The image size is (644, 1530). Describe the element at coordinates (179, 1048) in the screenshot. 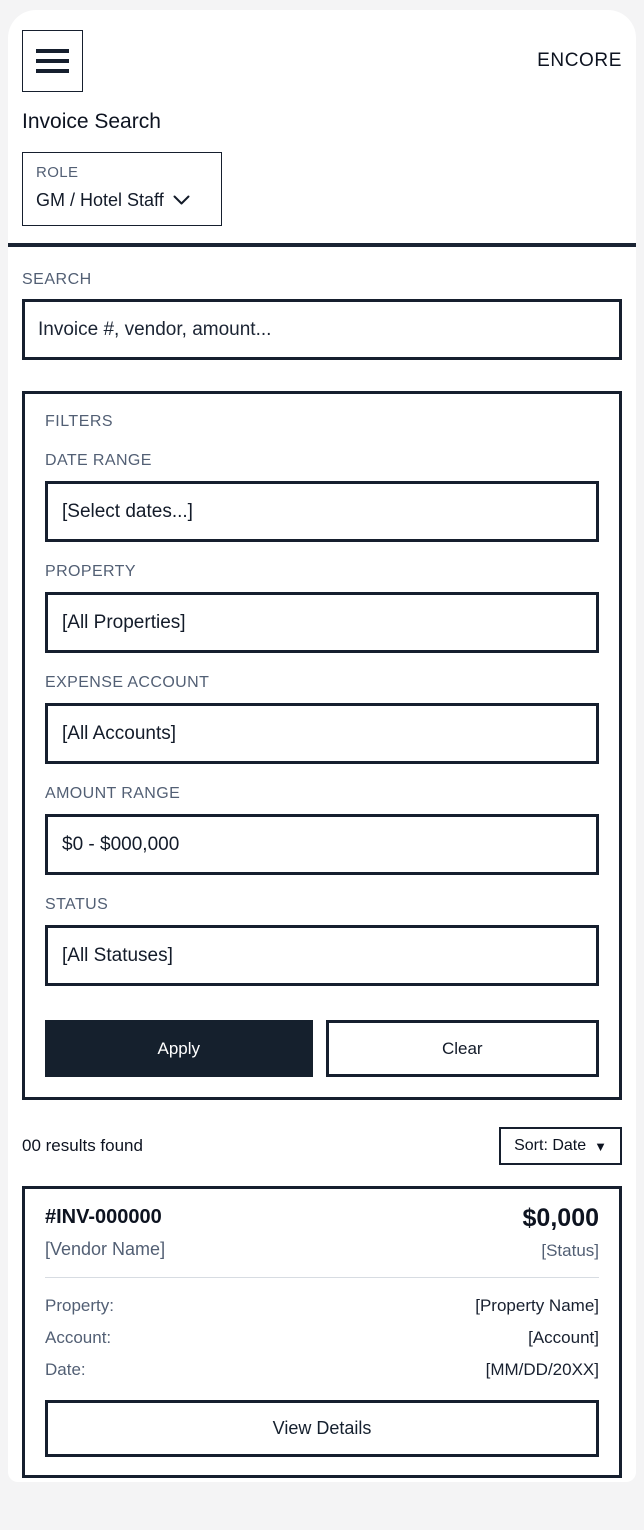

I see `apply-button: Apply` at that location.